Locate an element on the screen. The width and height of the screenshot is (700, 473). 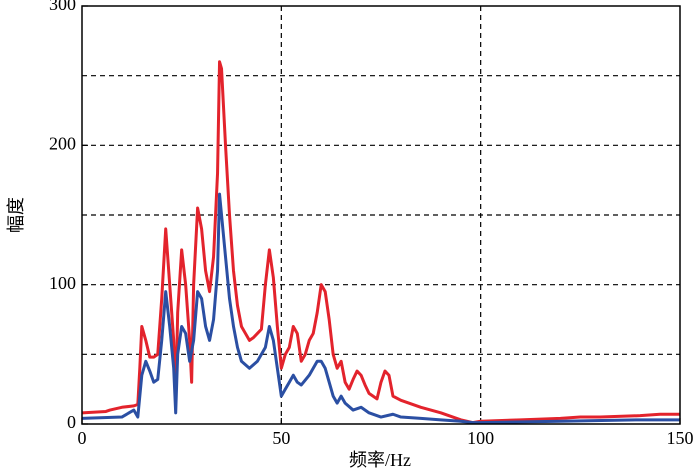
x-tick-label: 0 is located at coordinates (82, 438).